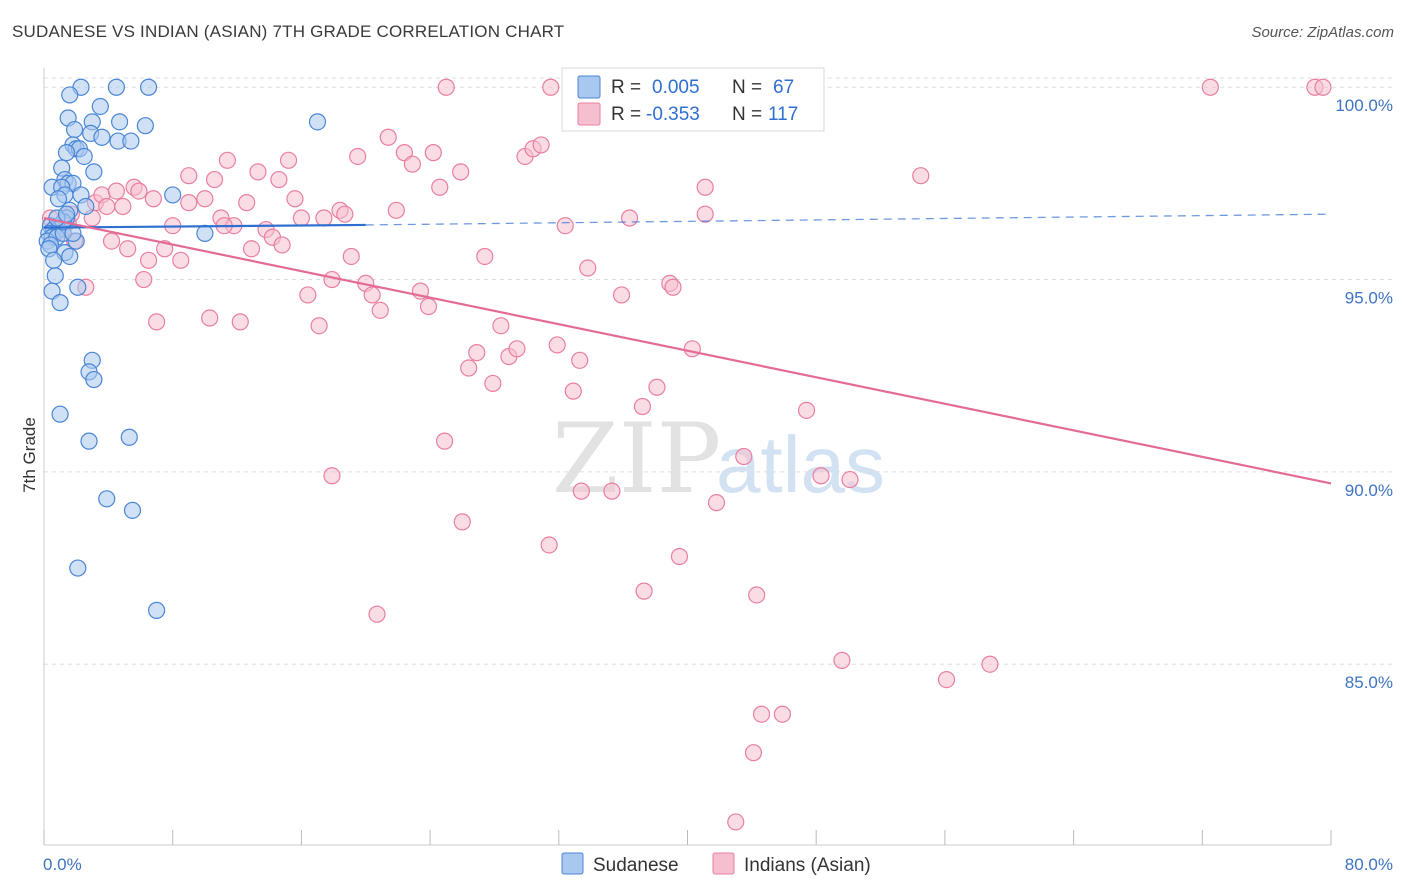  I want to click on sudanese-trendline-extension, so click(848, 219).